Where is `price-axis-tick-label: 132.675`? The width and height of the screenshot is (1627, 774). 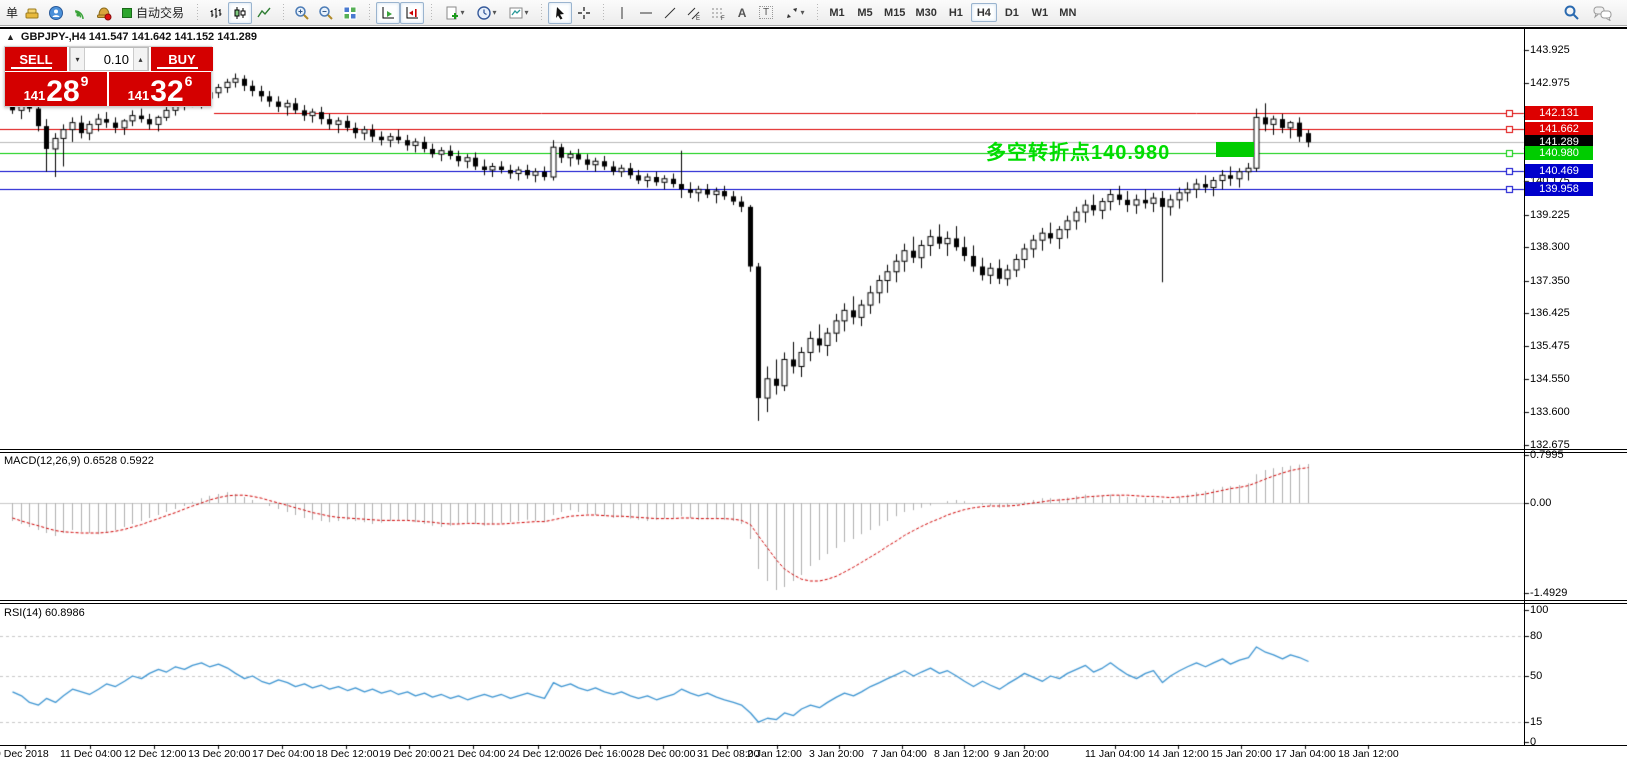
price-axis-tick-label: 132.675 is located at coordinates (1550, 444).